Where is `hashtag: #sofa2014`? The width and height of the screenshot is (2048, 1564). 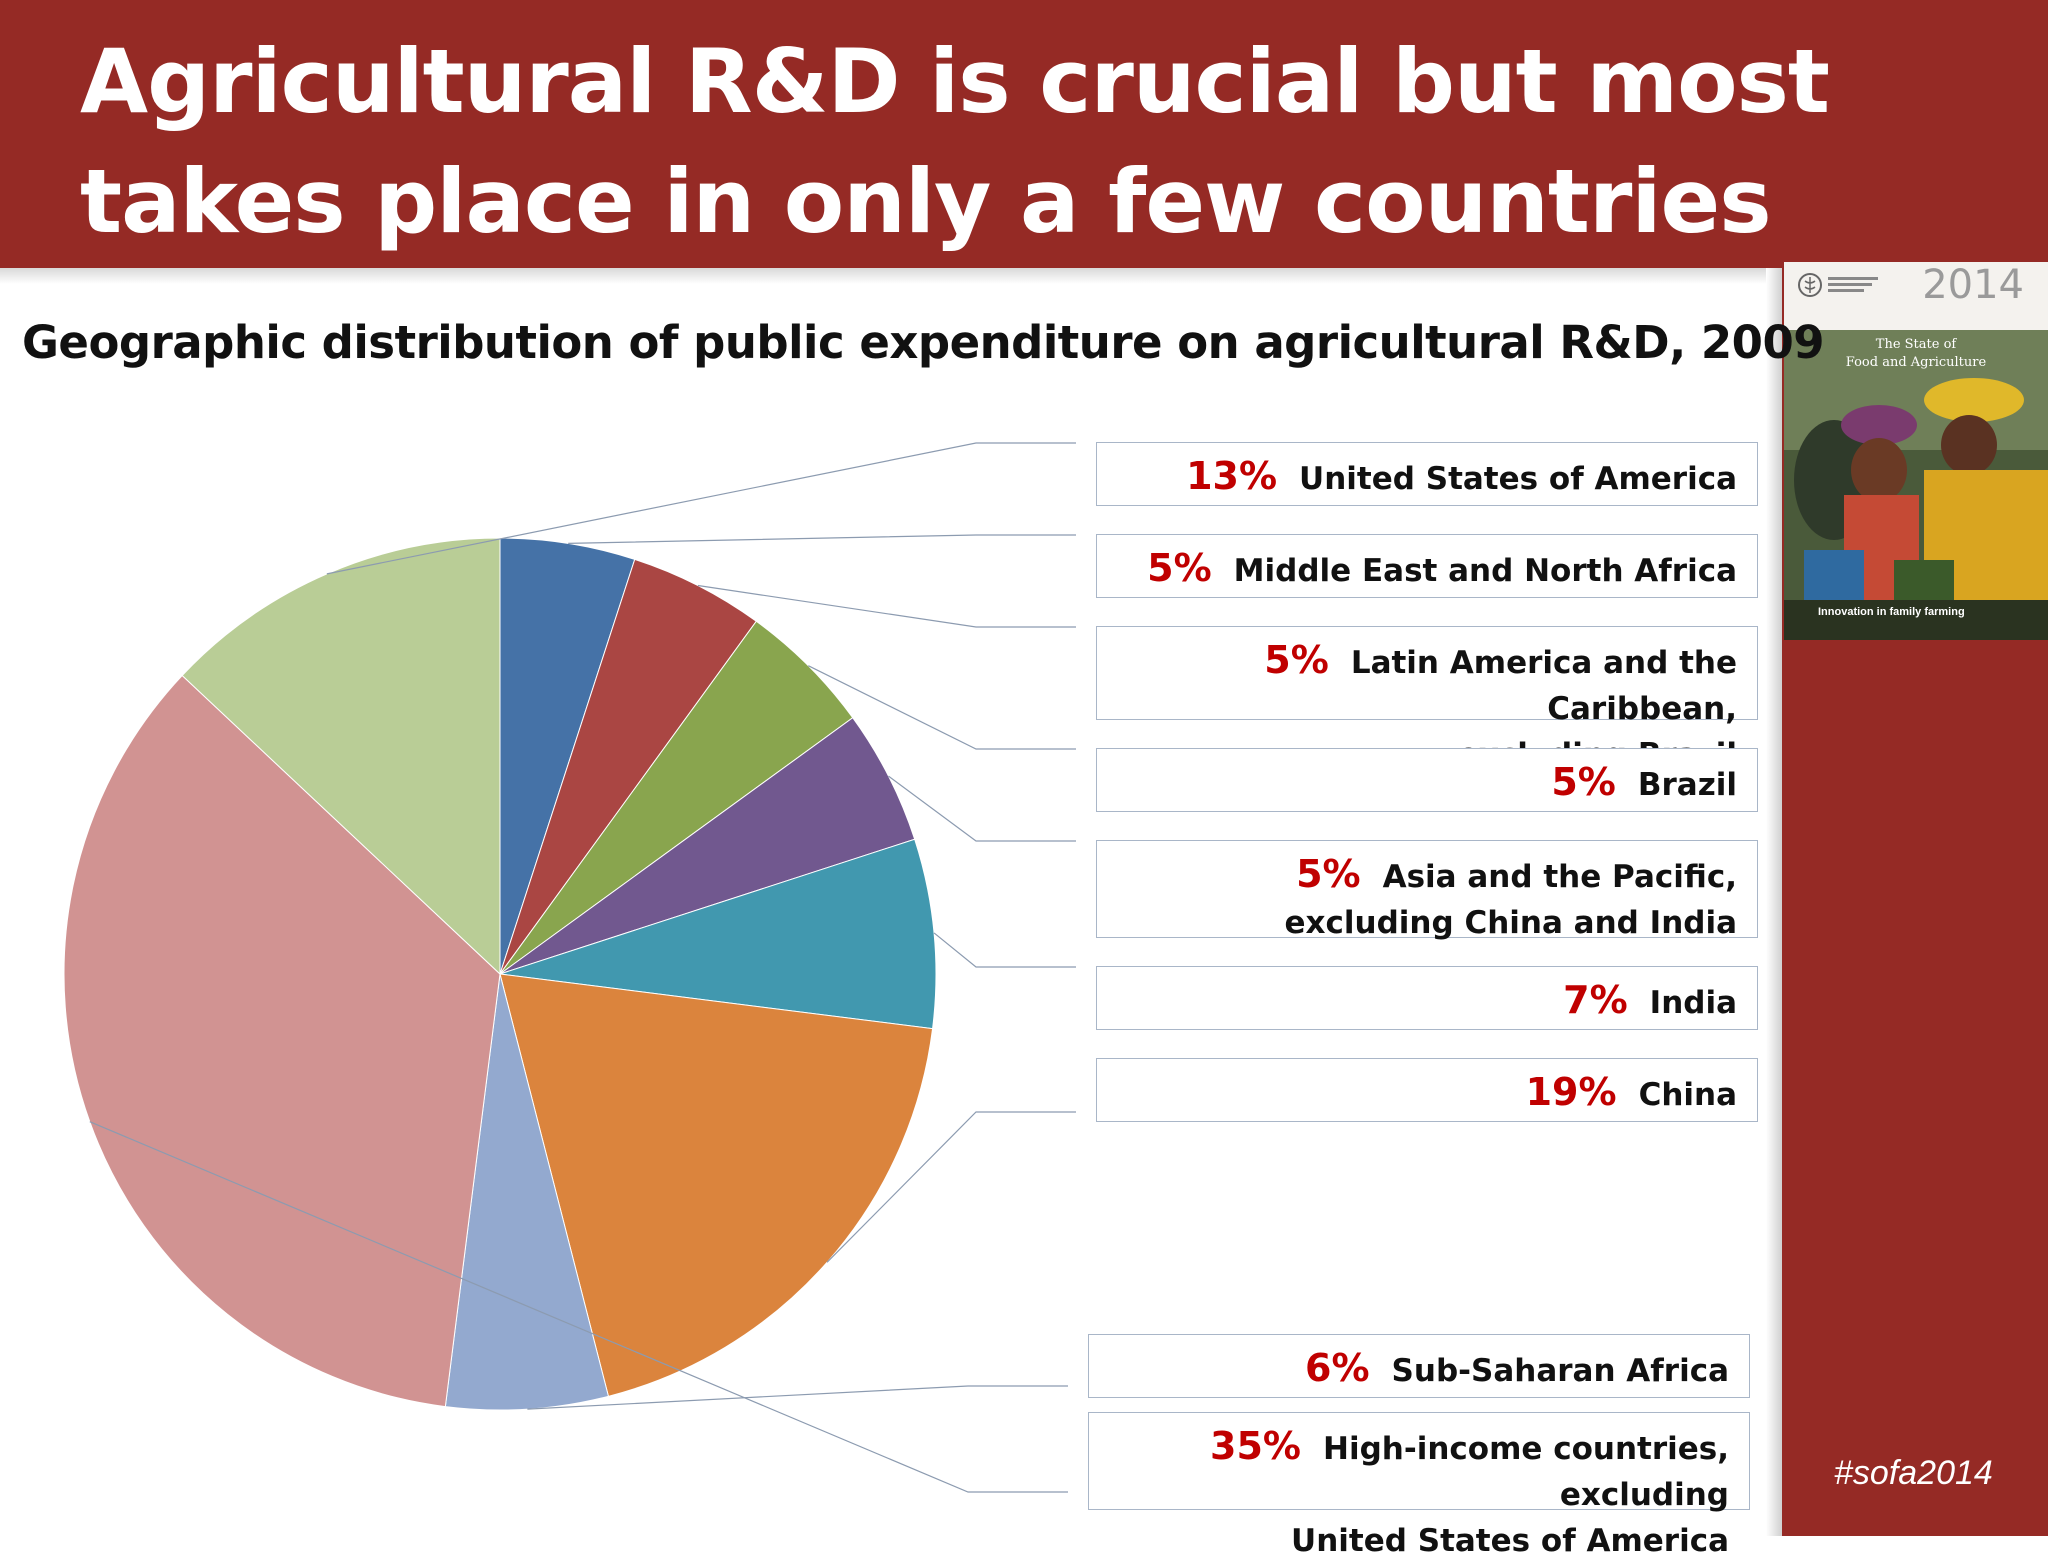
hashtag: #sofa2014 is located at coordinates (1913, 1473).